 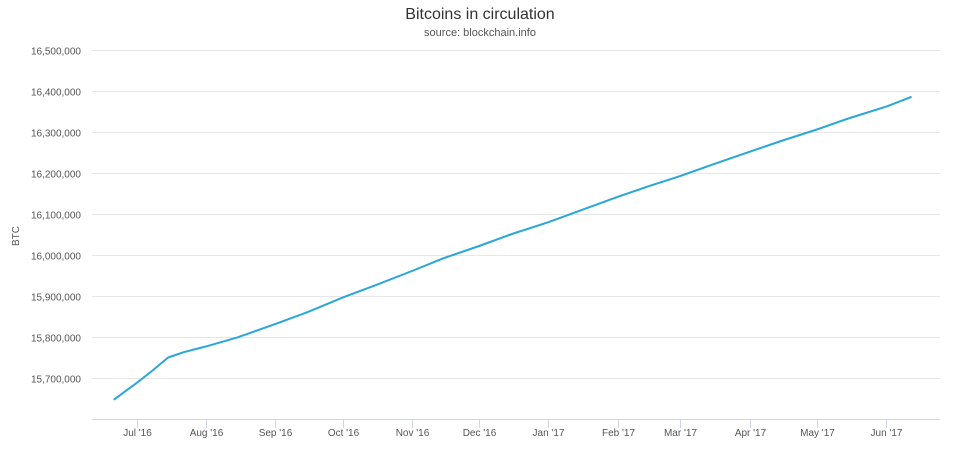 I want to click on x-tick-label: Feb '17, so click(x=618, y=433).